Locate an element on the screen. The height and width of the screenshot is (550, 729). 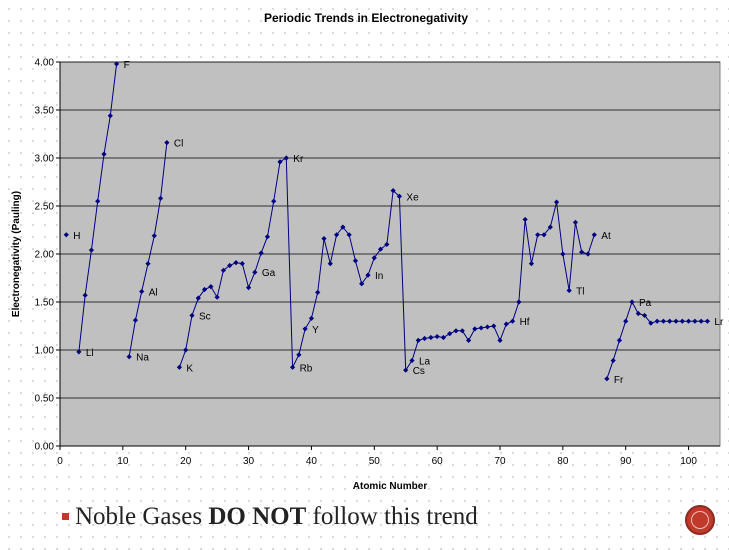
x-tick-label: 40 is located at coordinates (312, 461).